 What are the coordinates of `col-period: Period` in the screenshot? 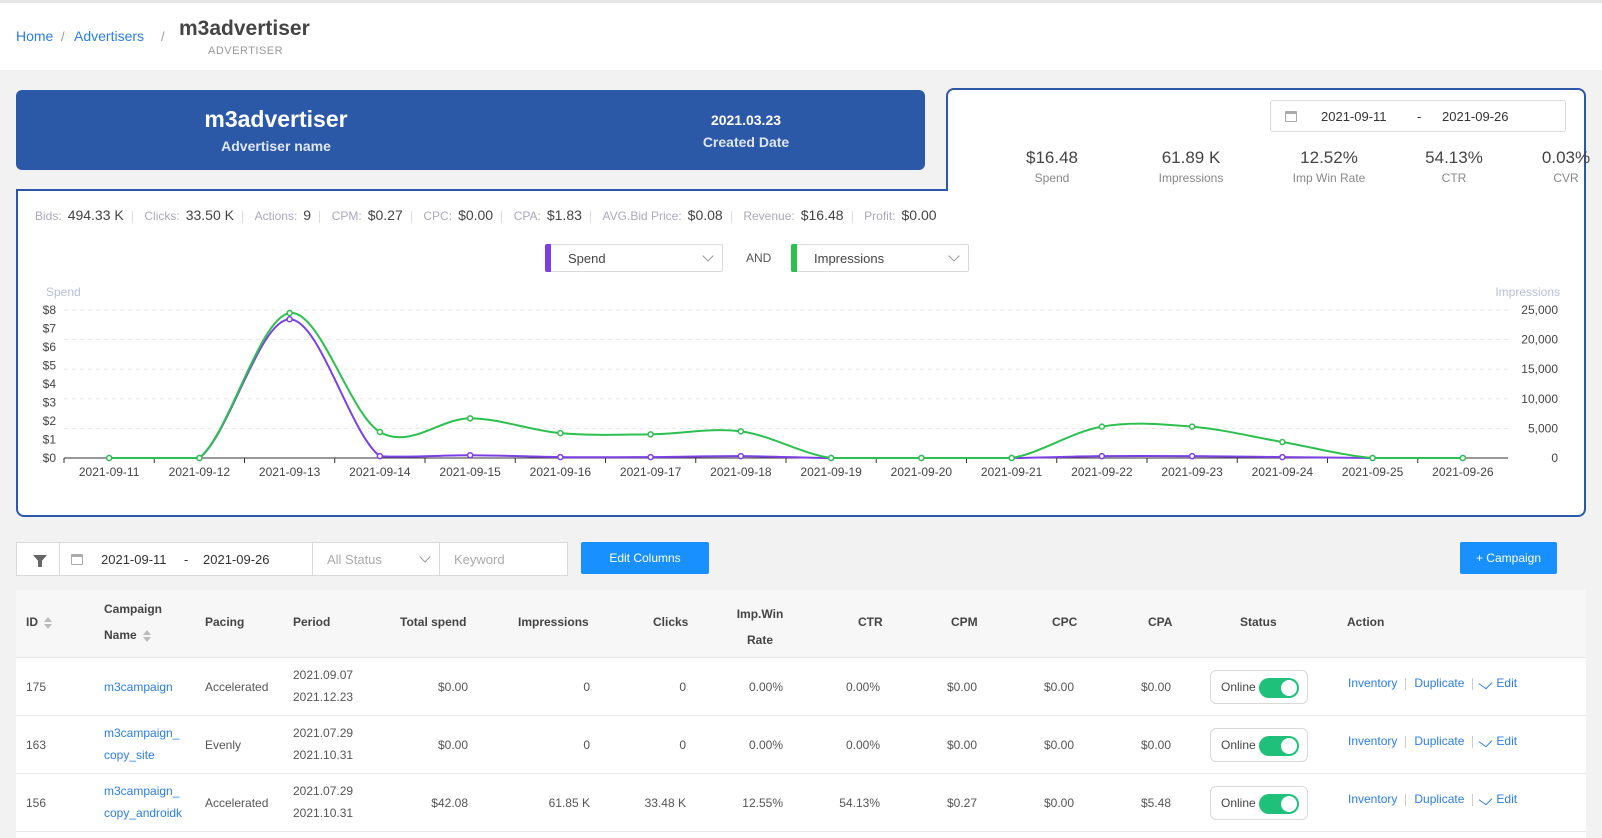 It's located at (312, 622).